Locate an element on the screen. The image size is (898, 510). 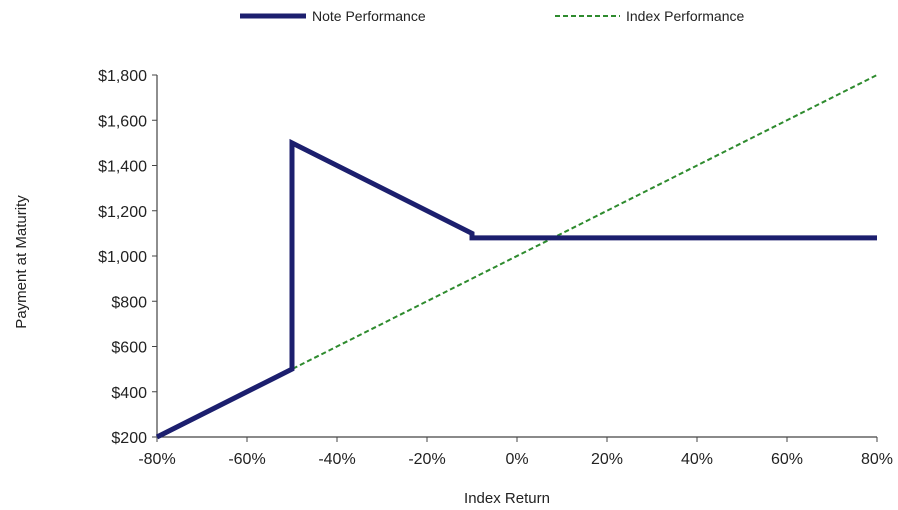
x-axis-title: Index Return is located at coordinates (507, 498).